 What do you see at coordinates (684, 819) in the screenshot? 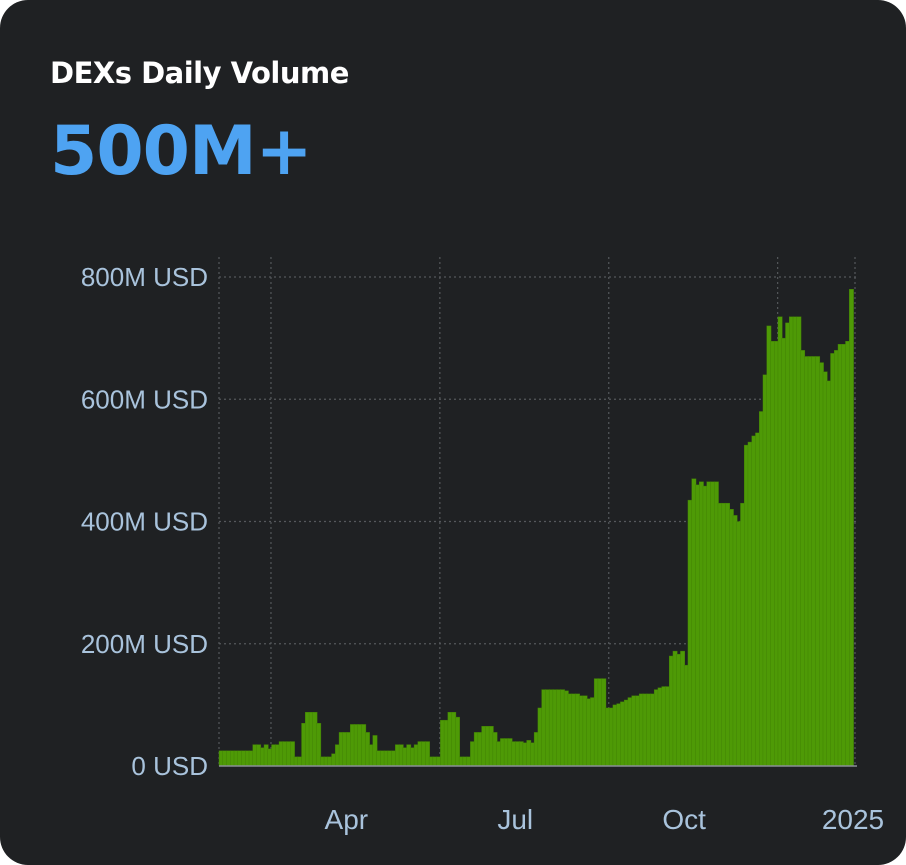
I see `x-tick-label: Oct` at bounding box center [684, 819].